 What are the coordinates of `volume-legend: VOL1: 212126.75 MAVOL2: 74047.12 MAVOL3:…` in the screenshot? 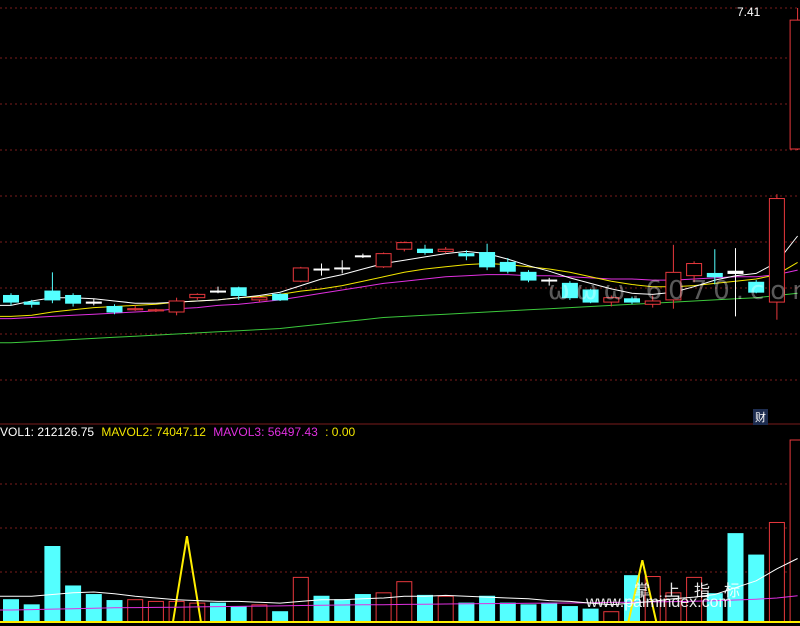 It's located at (179, 432).